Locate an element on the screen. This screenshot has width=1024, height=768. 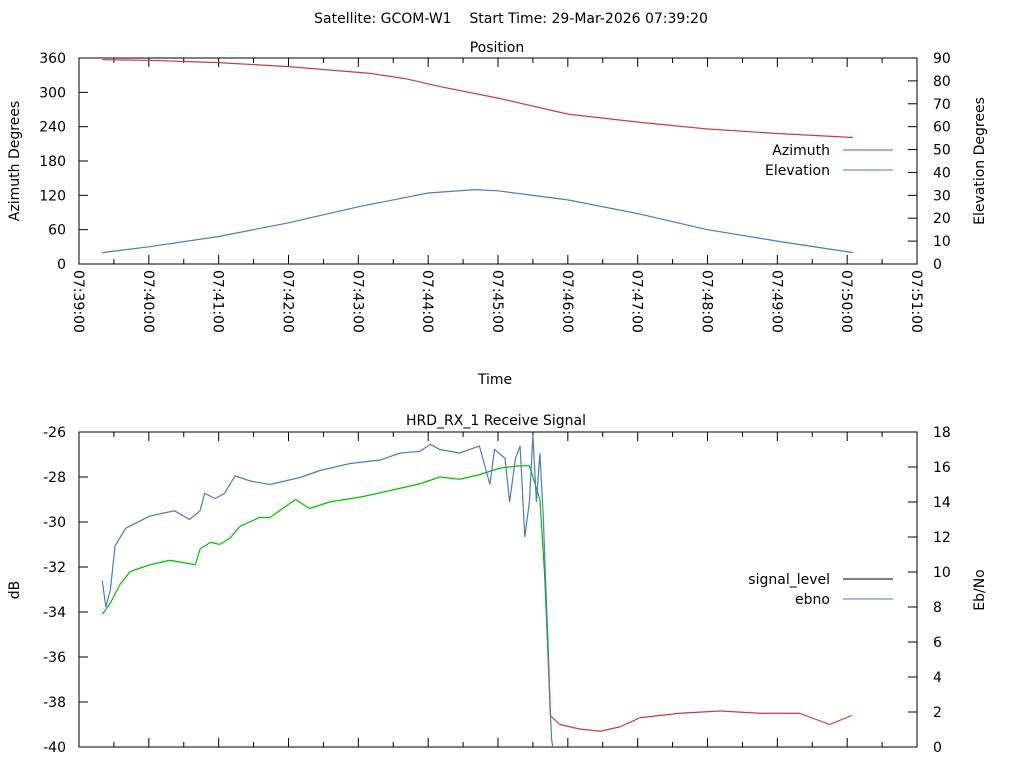
x-tick-label: 07:50:00 is located at coordinates (846, 301).